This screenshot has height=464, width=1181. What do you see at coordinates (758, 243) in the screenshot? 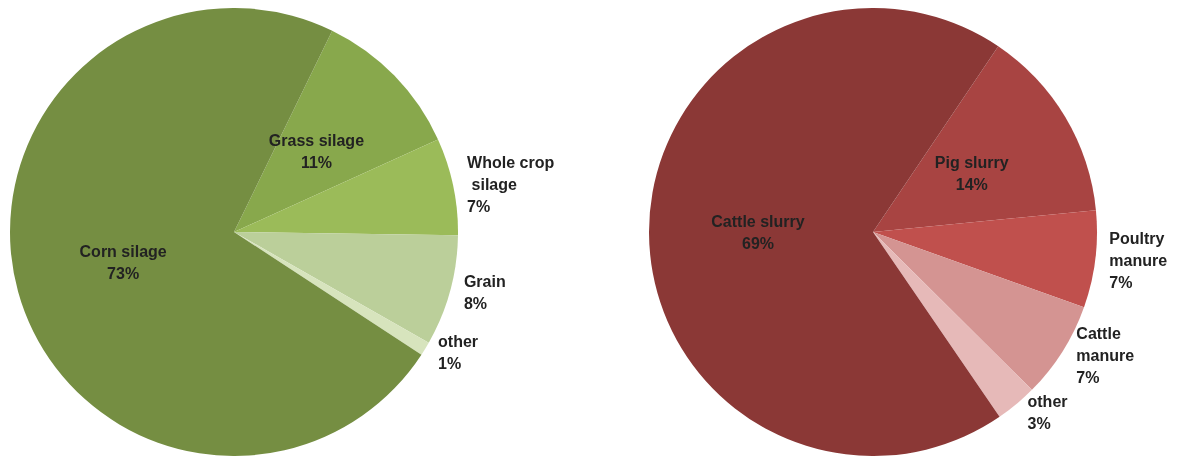
I see `data-label: 69%` at bounding box center [758, 243].